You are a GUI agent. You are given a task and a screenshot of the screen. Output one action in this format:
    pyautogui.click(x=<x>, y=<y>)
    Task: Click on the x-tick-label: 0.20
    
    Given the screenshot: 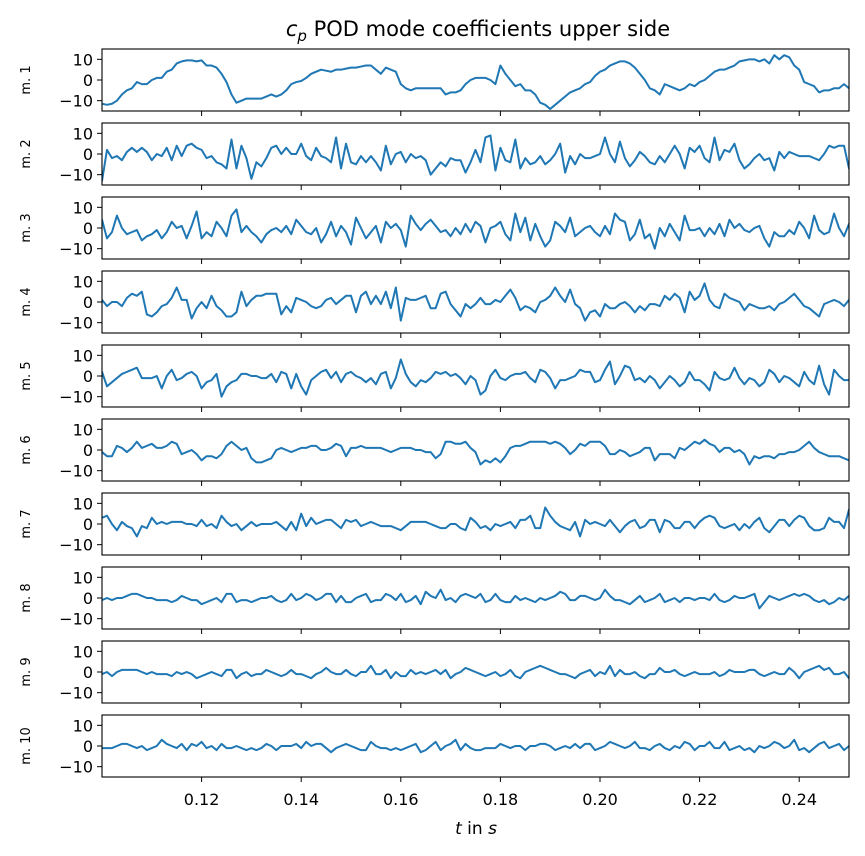 What is the action you would take?
    pyautogui.click(x=600, y=799)
    